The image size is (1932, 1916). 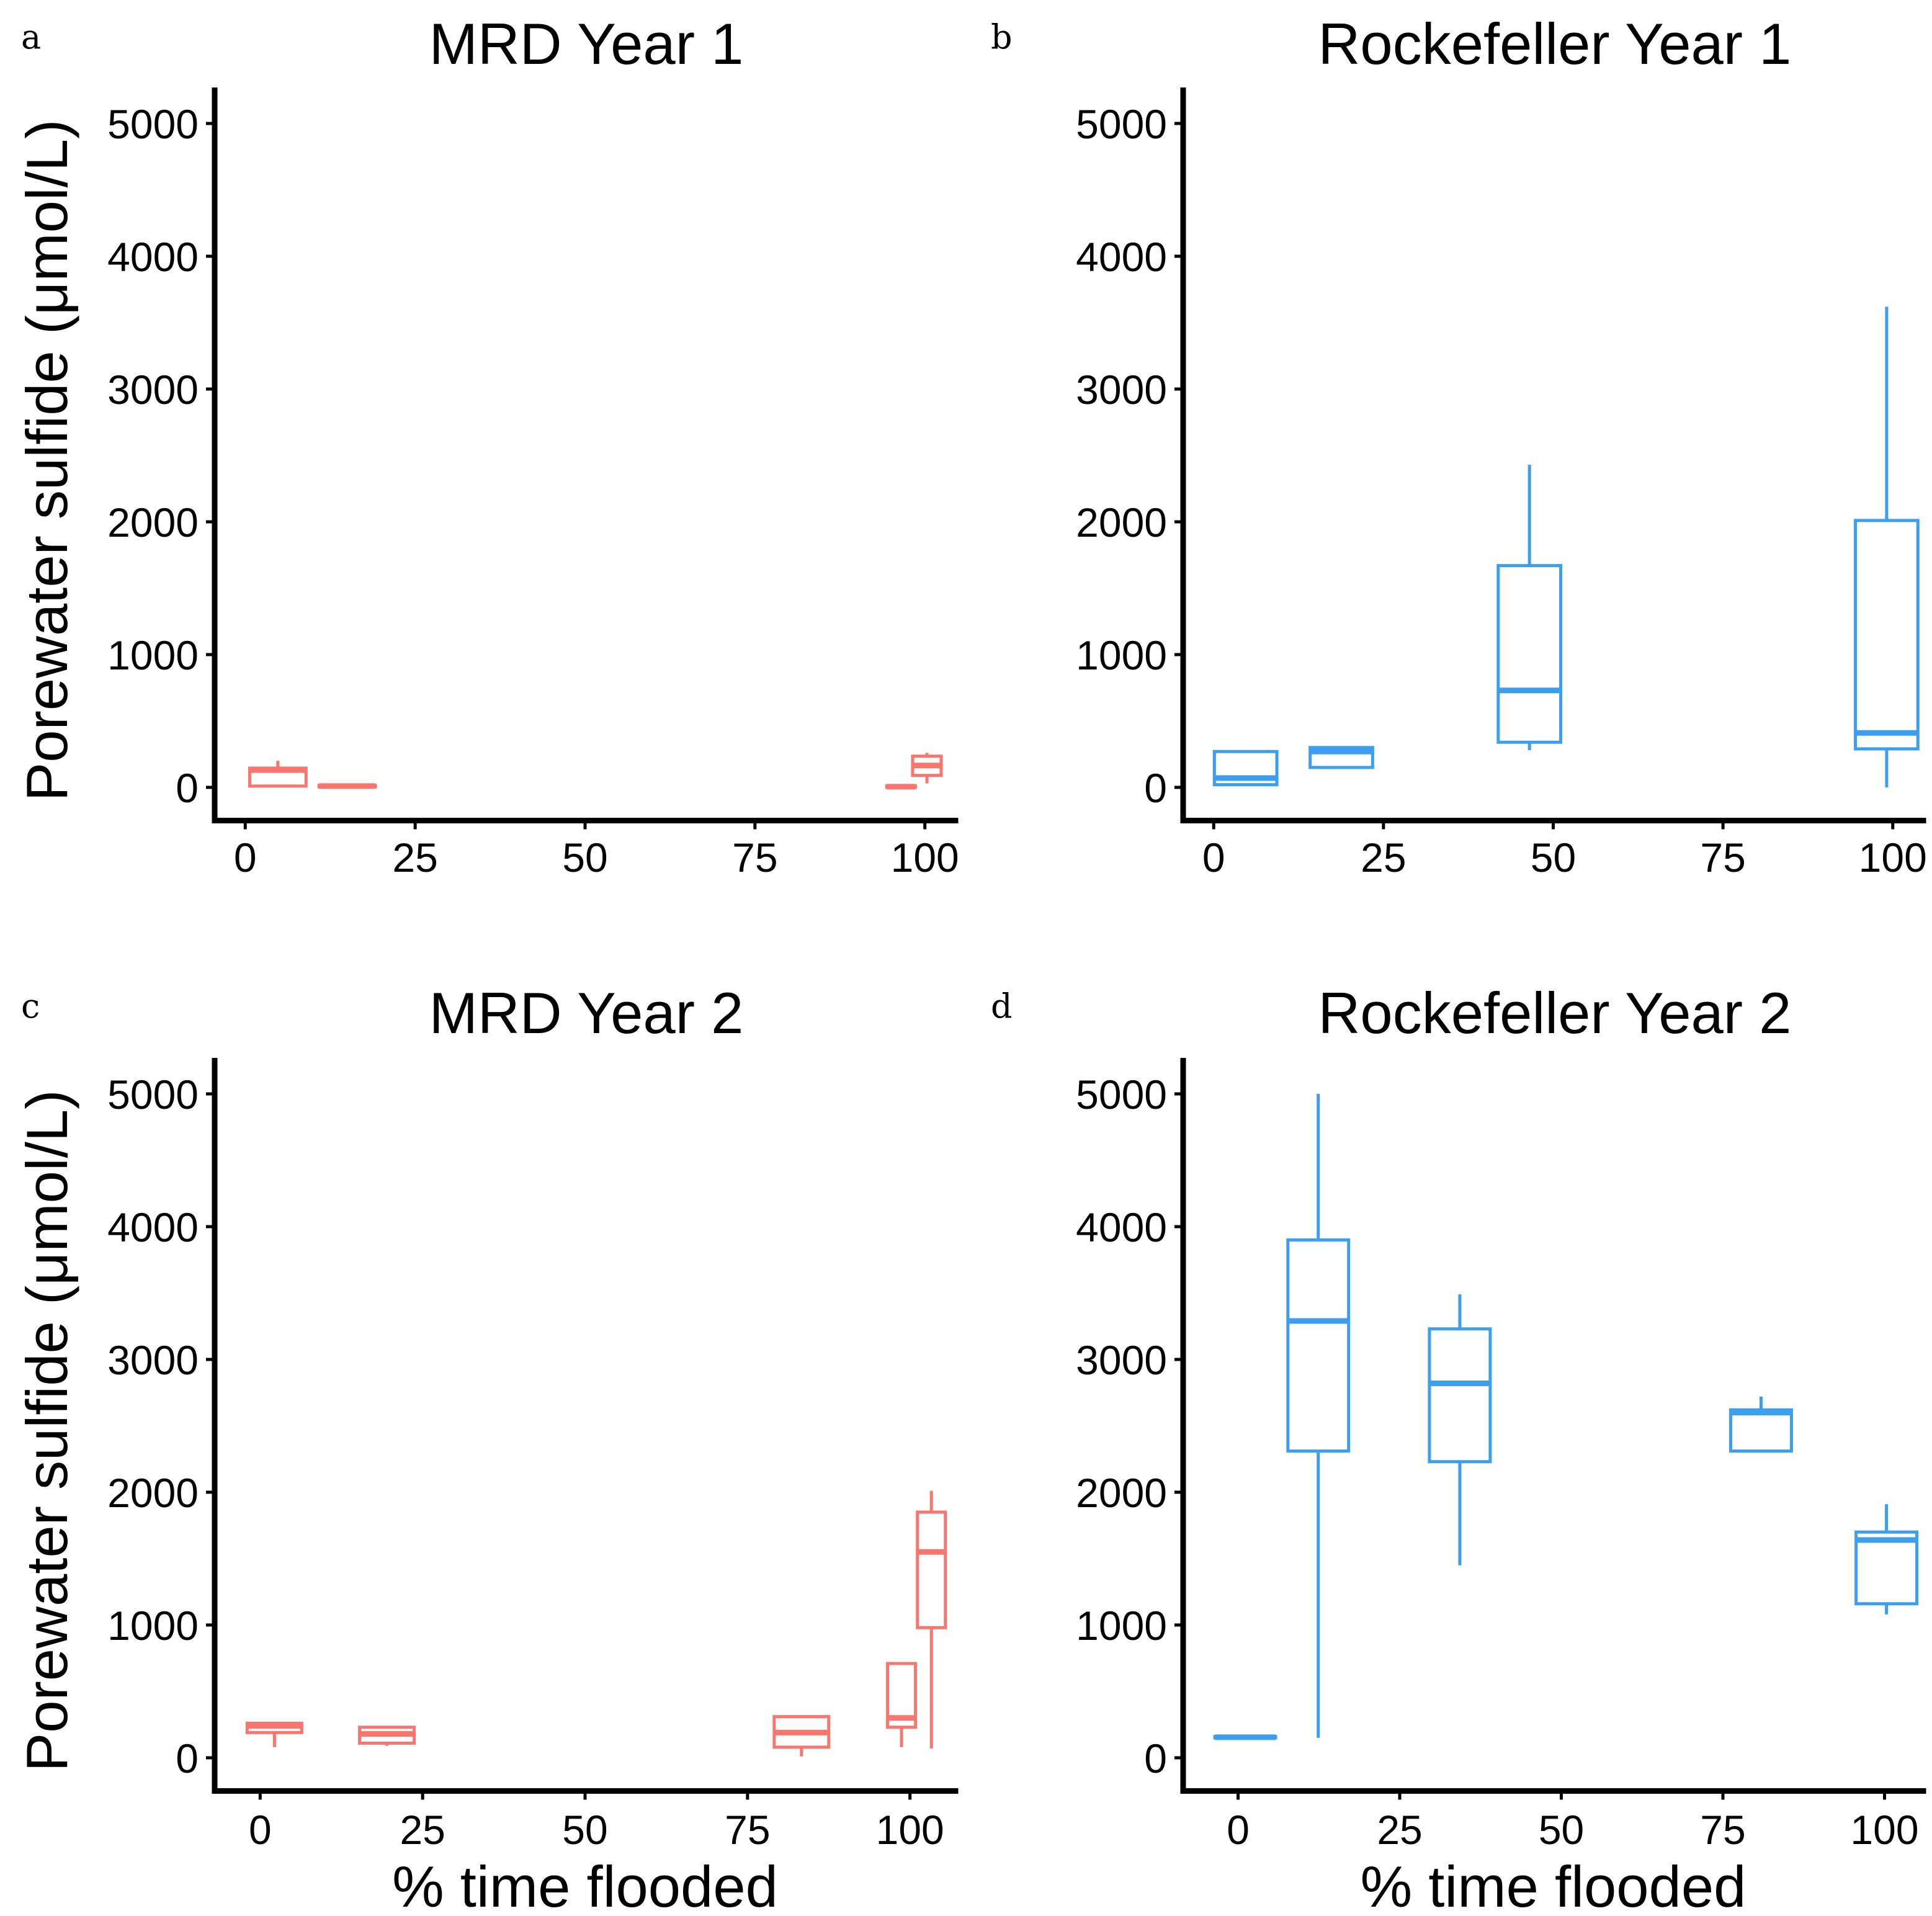 What do you see at coordinates (30, 1006) in the screenshot?
I see `panel-letter: c` at bounding box center [30, 1006].